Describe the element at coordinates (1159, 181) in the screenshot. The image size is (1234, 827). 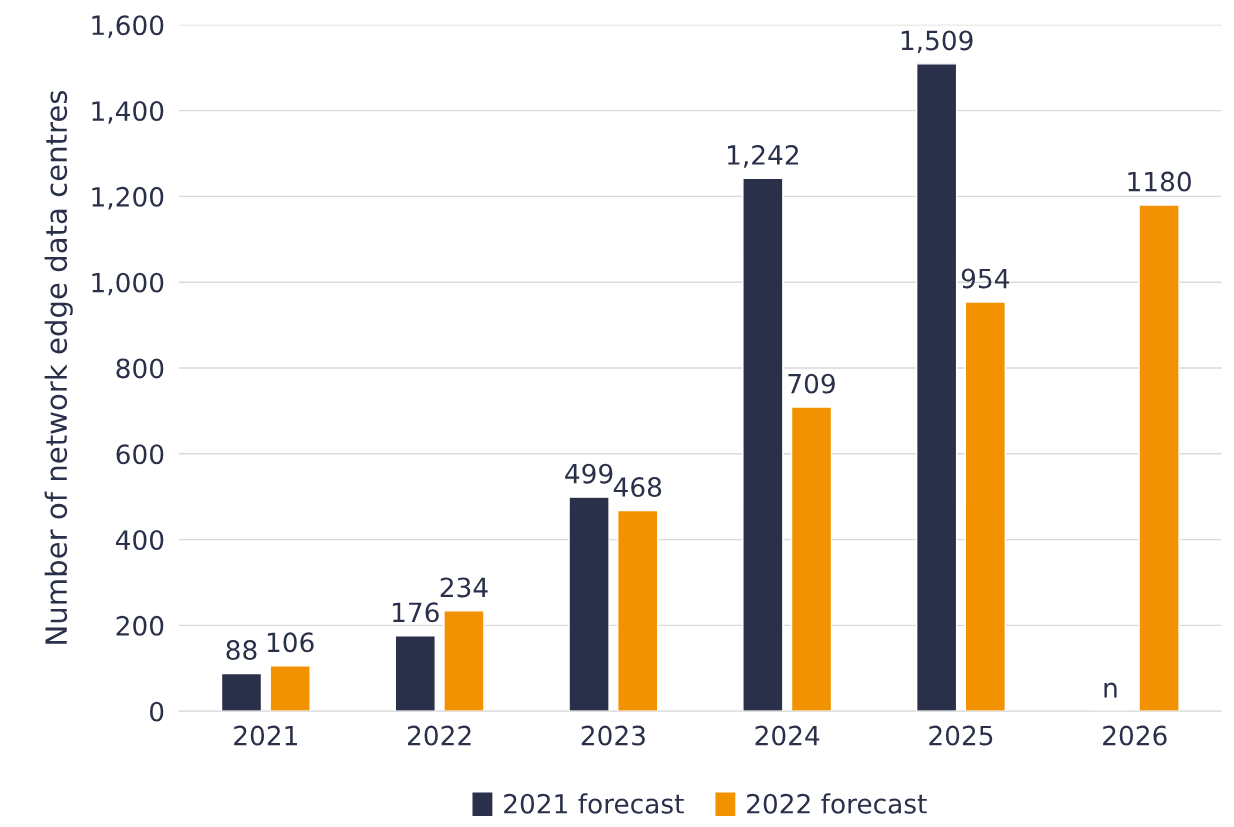
I see `data-label: 1180` at that location.